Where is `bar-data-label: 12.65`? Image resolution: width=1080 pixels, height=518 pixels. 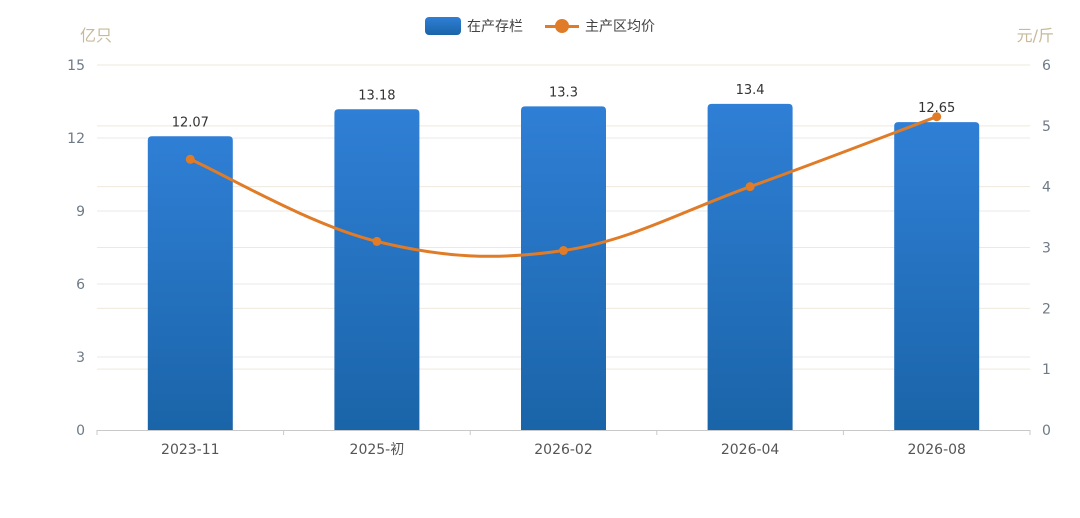 bar-data-label: 12.65 is located at coordinates (936, 108).